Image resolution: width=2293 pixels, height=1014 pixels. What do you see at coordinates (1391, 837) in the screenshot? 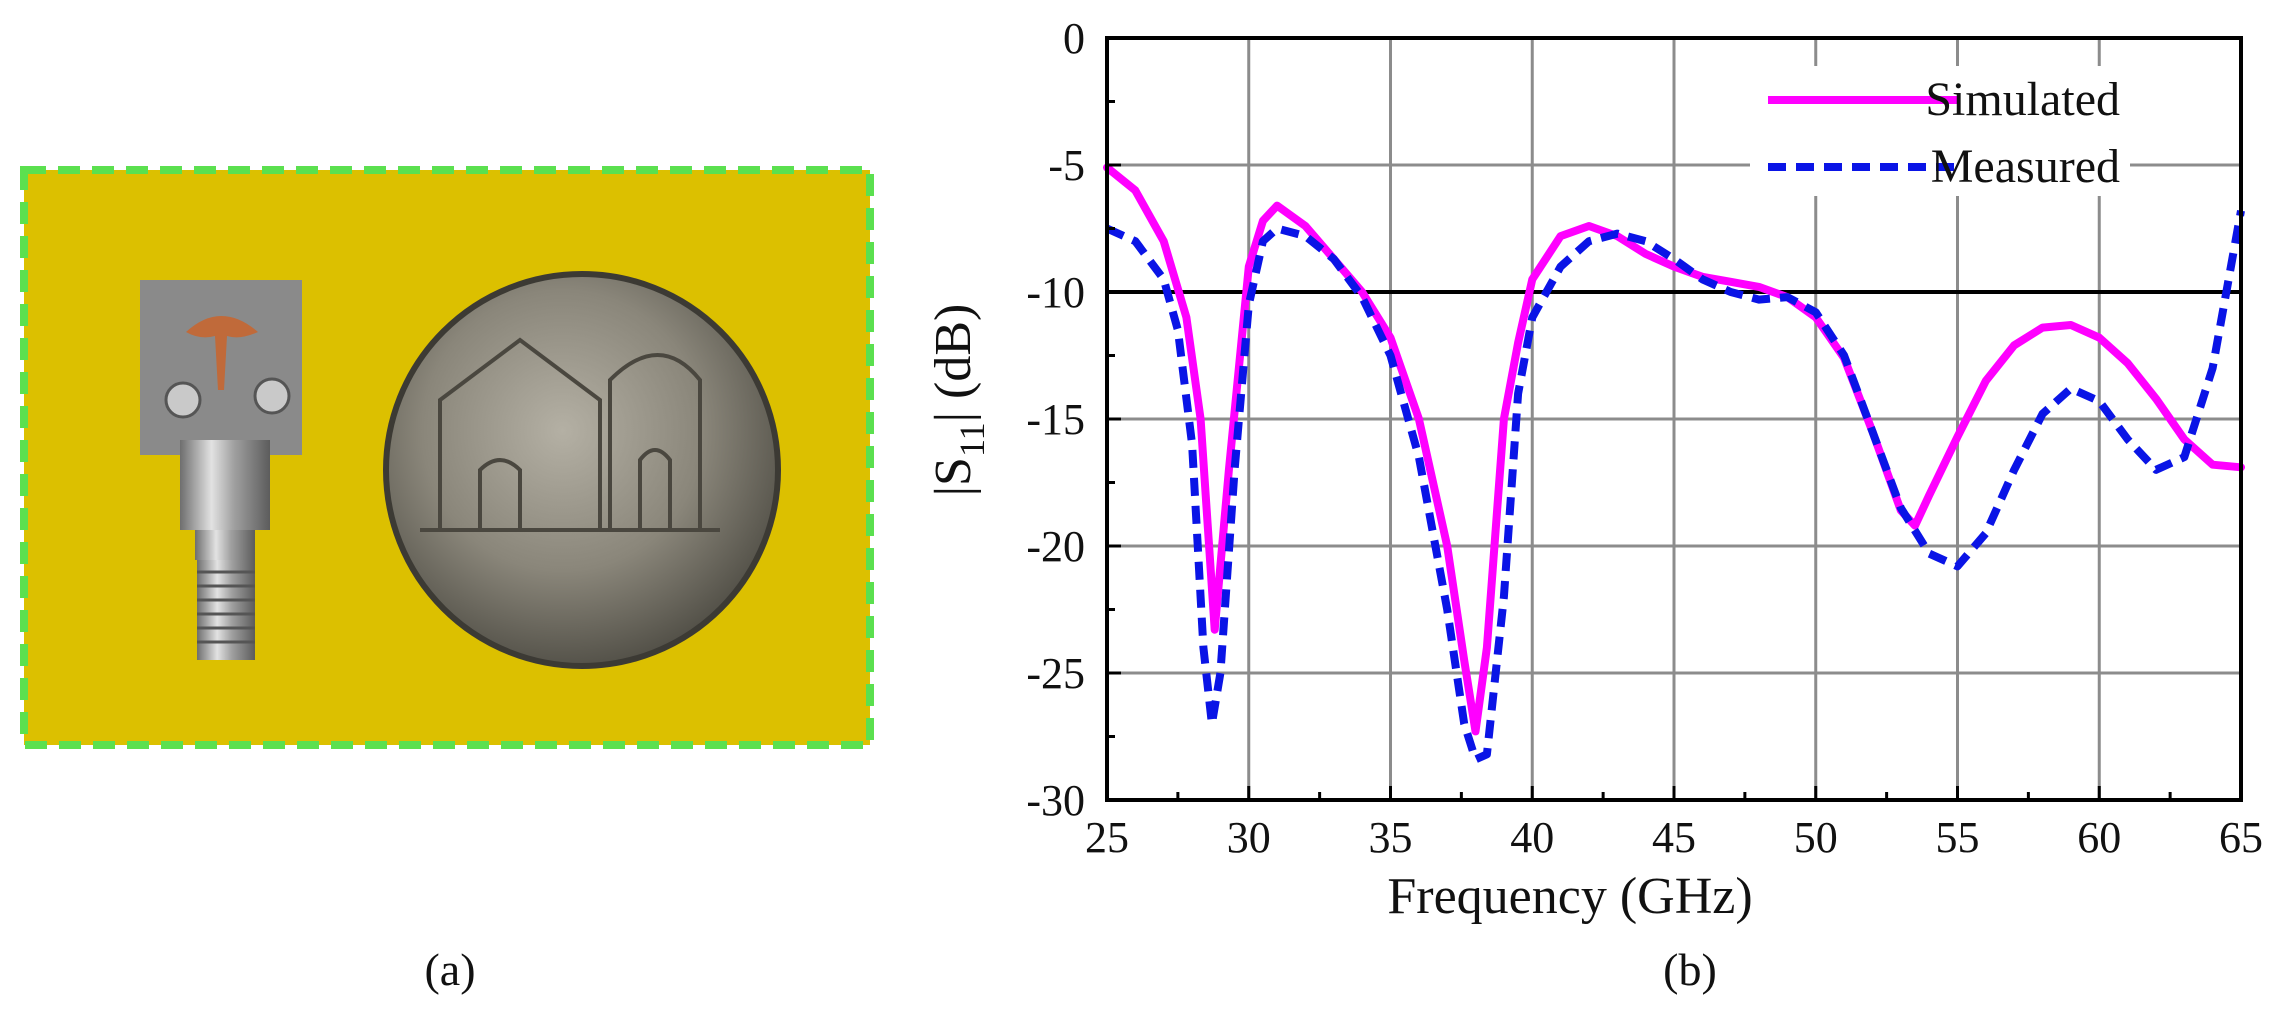
I see `x-tick-label: 35` at bounding box center [1391, 837].